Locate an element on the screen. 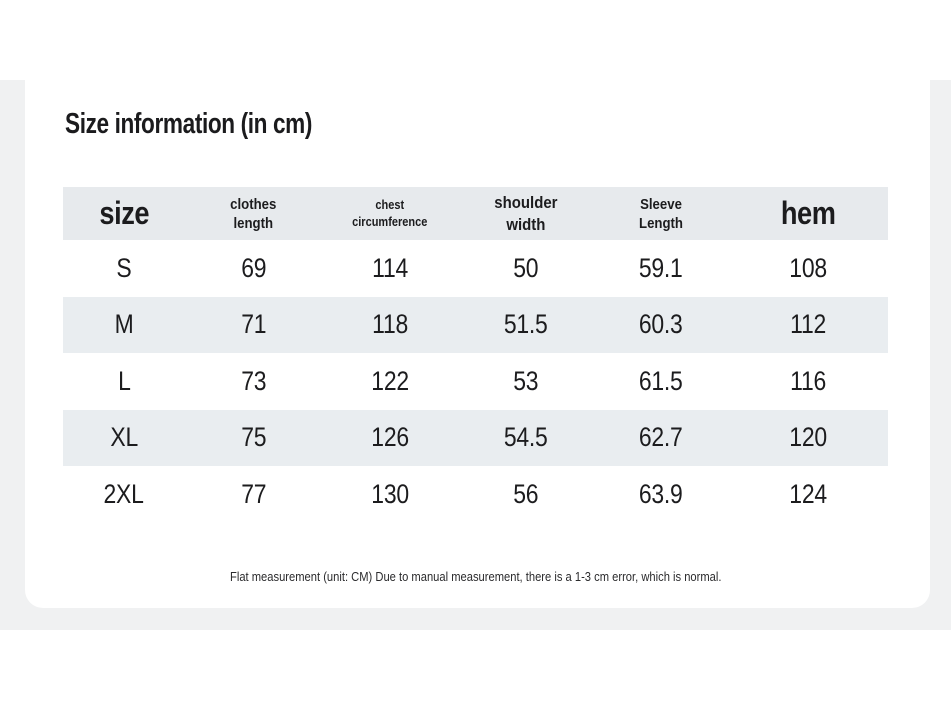  clothes-length-cell: 75 is located at coordinates (253, 437).